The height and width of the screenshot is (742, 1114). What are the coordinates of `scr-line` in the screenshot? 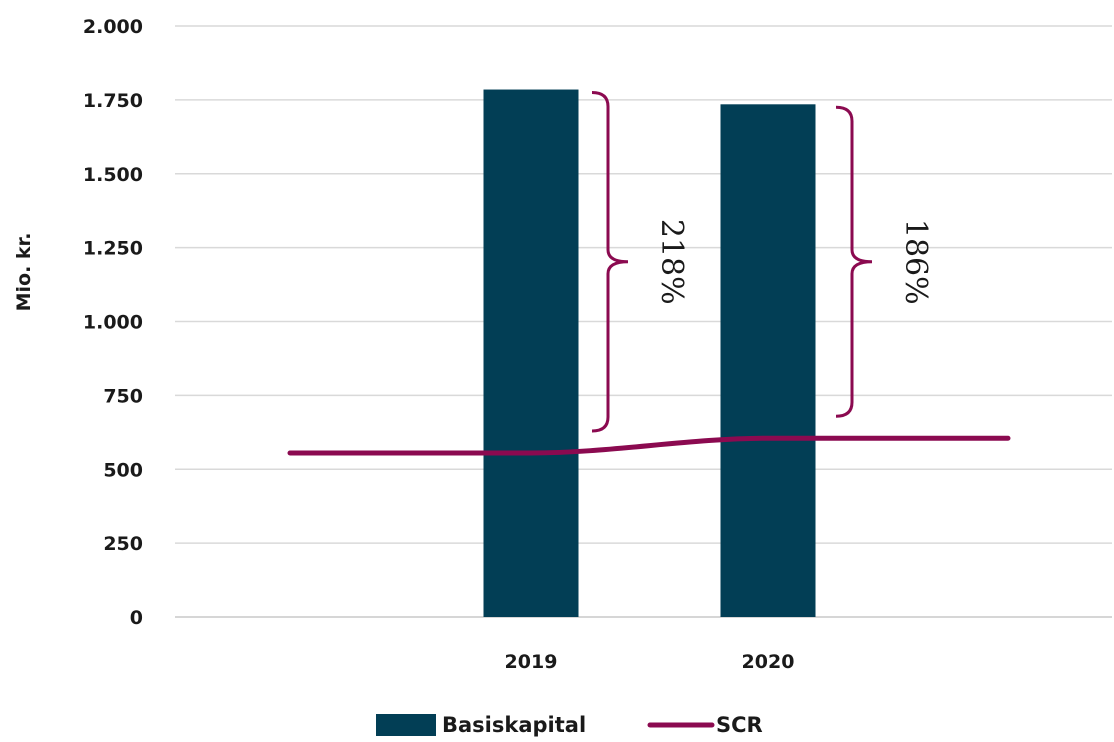 It's located at (649, 445).